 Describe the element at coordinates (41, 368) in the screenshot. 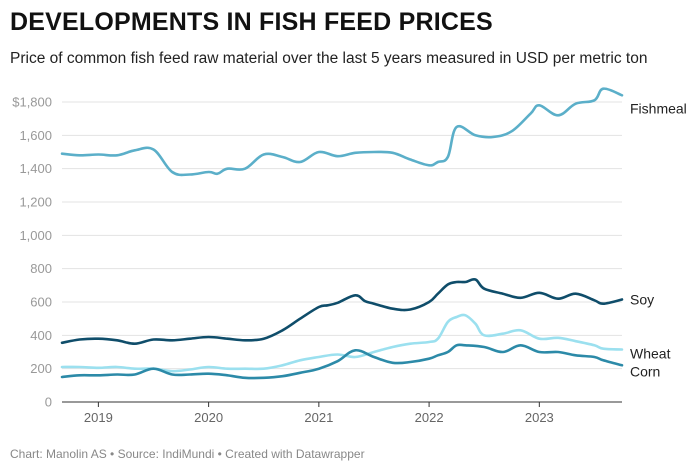

I see `y-tick-label: 200` at that location.